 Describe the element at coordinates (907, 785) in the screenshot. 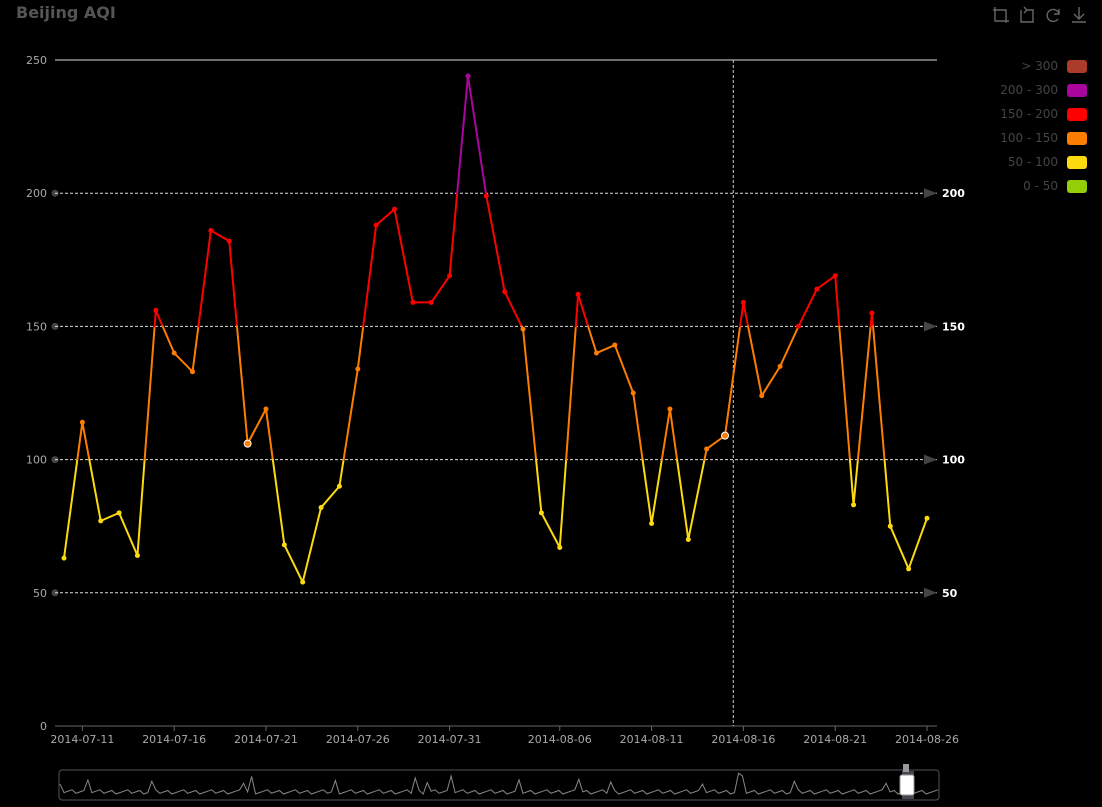

I see `data-zoom-handle` at that location.